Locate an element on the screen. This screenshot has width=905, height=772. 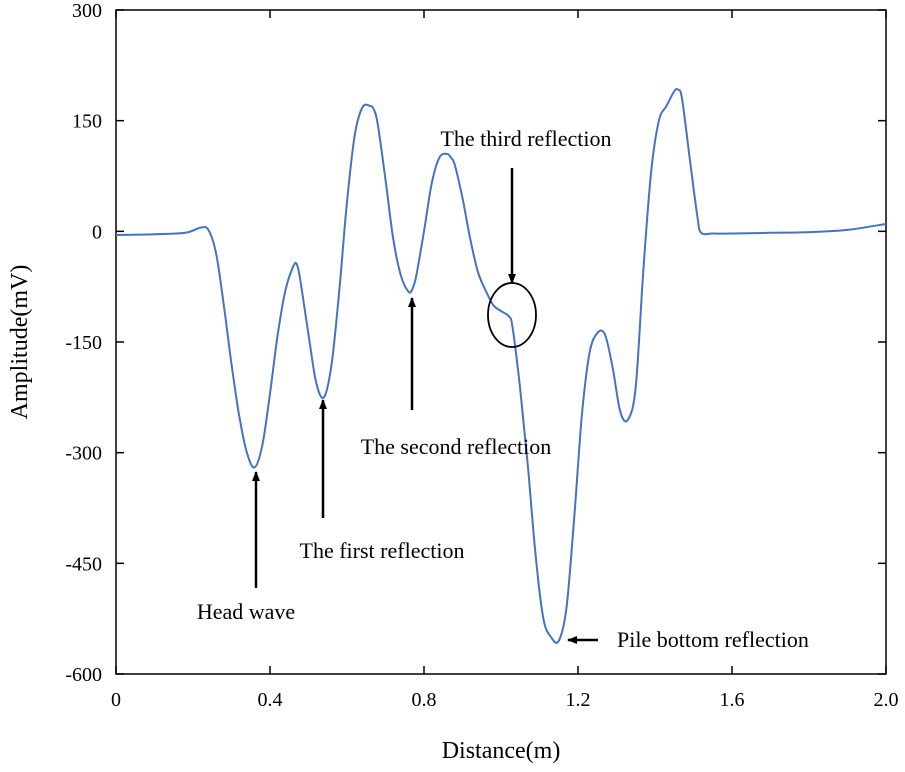
y-tick-label: 0 is located at coordinates (97, 232).